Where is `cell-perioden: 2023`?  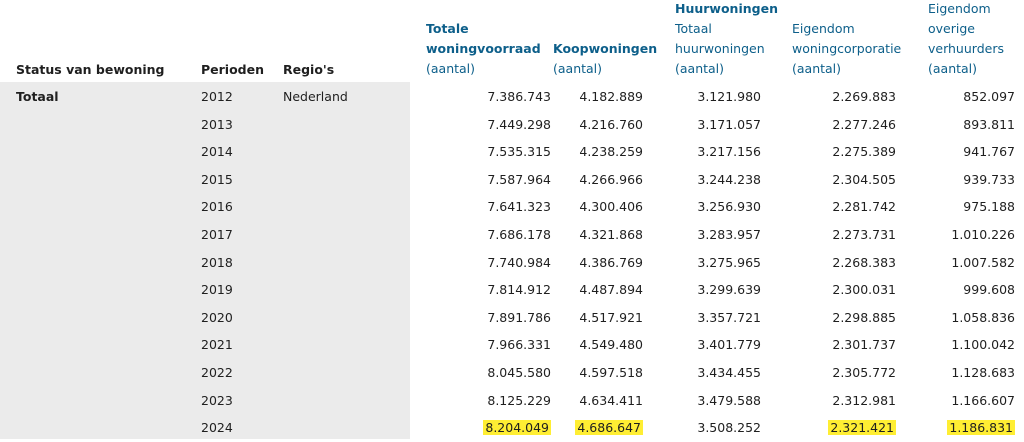 cell-perioden: 2023 is located at coordinates (217, 400).